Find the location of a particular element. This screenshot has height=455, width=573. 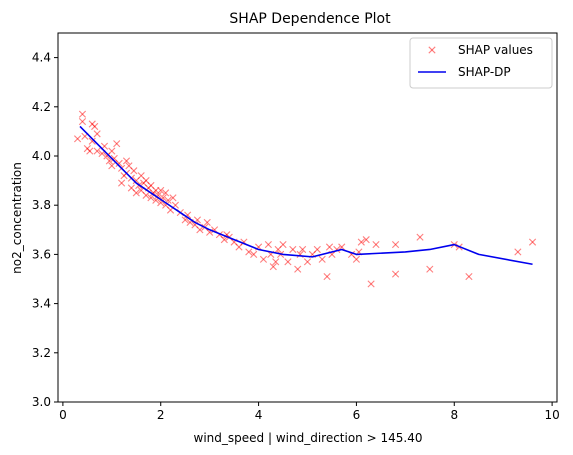

legend-marker-shap-values is located at coordinates (432, 50).